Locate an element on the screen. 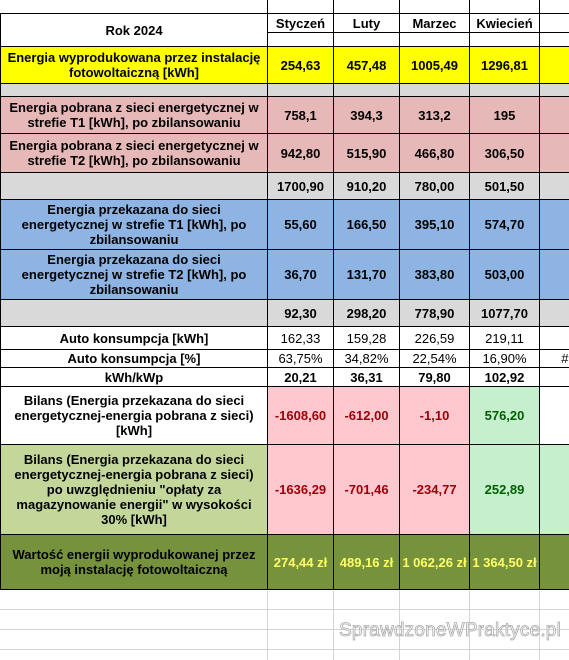  value-cell: 219,11 is located at coordinates (505, 338).